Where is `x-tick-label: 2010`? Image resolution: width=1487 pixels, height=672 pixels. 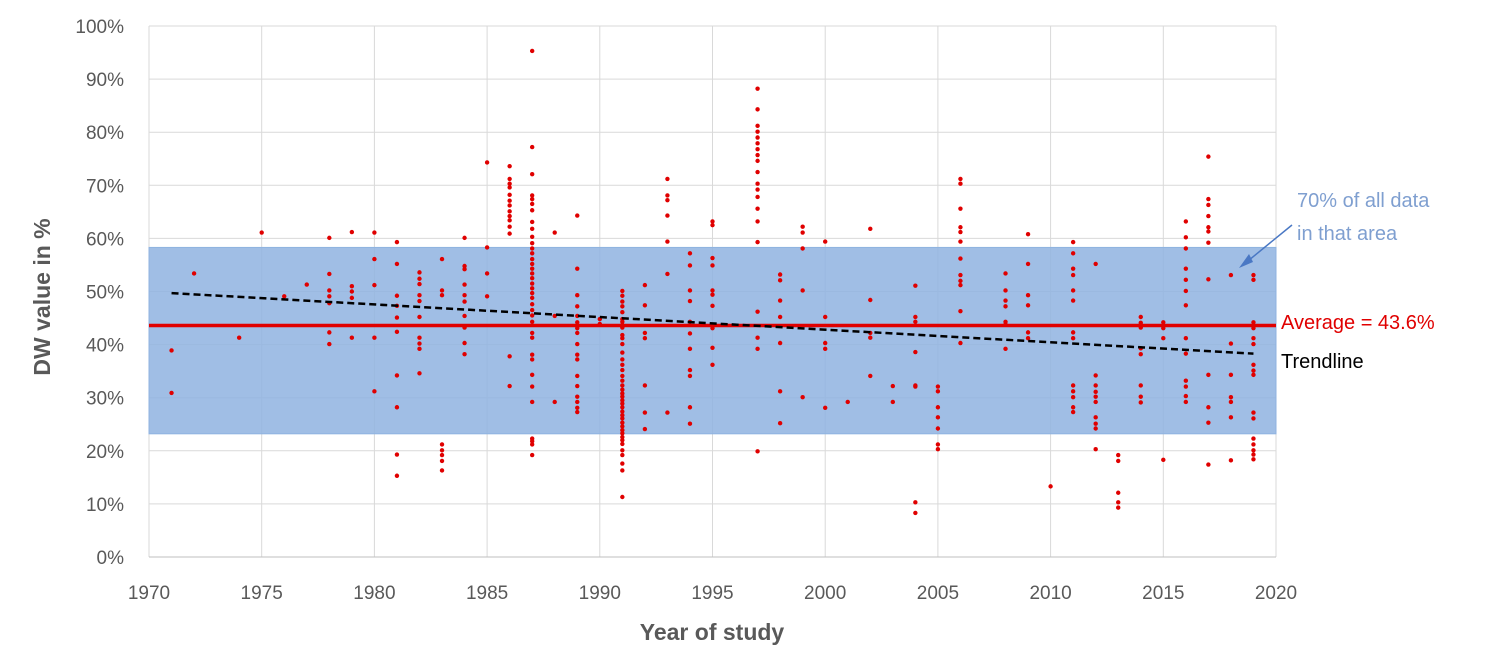
x-tick-label: 2010 is located at coordinates (1050, 593).